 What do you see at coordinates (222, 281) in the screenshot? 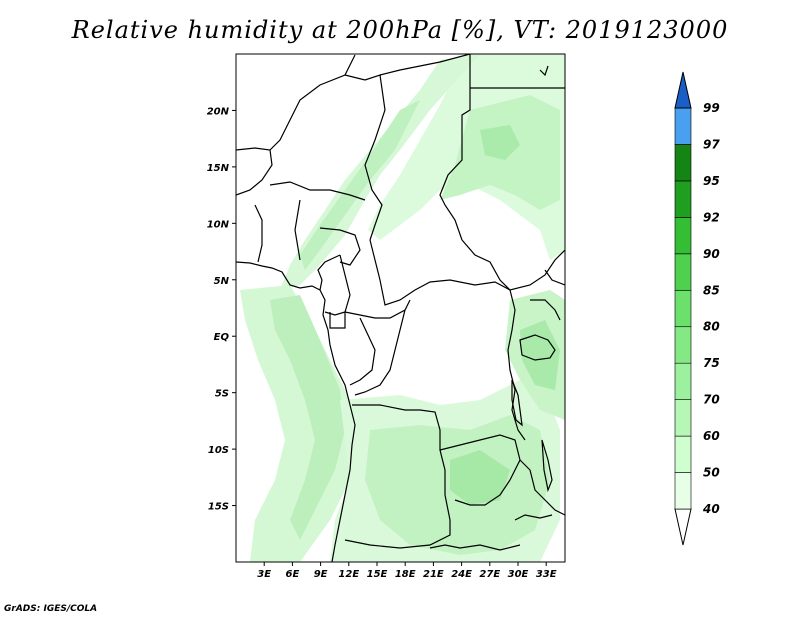
I see `lat-tick-label: 5N` at bounding box center [222, 281].